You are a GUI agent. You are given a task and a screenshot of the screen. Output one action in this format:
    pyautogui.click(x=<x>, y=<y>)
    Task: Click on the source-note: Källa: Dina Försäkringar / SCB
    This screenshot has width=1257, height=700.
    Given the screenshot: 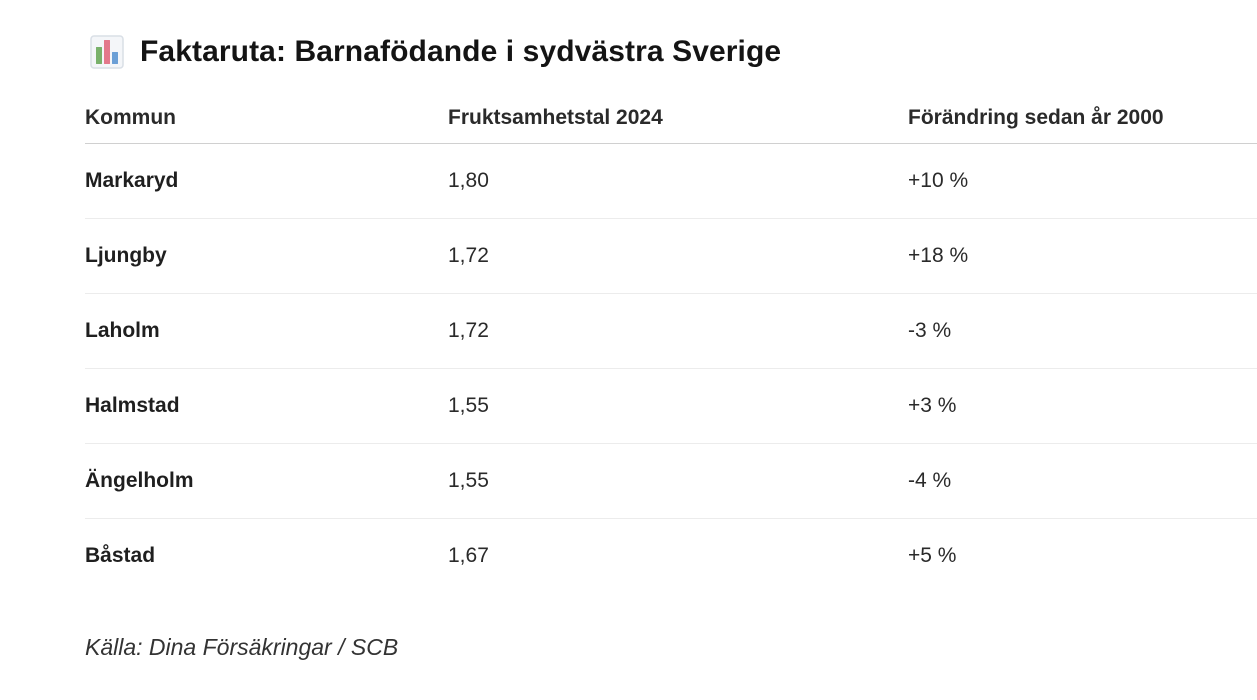 What is the action you would take?
    pyautogui.click(x=241, y=647)
    